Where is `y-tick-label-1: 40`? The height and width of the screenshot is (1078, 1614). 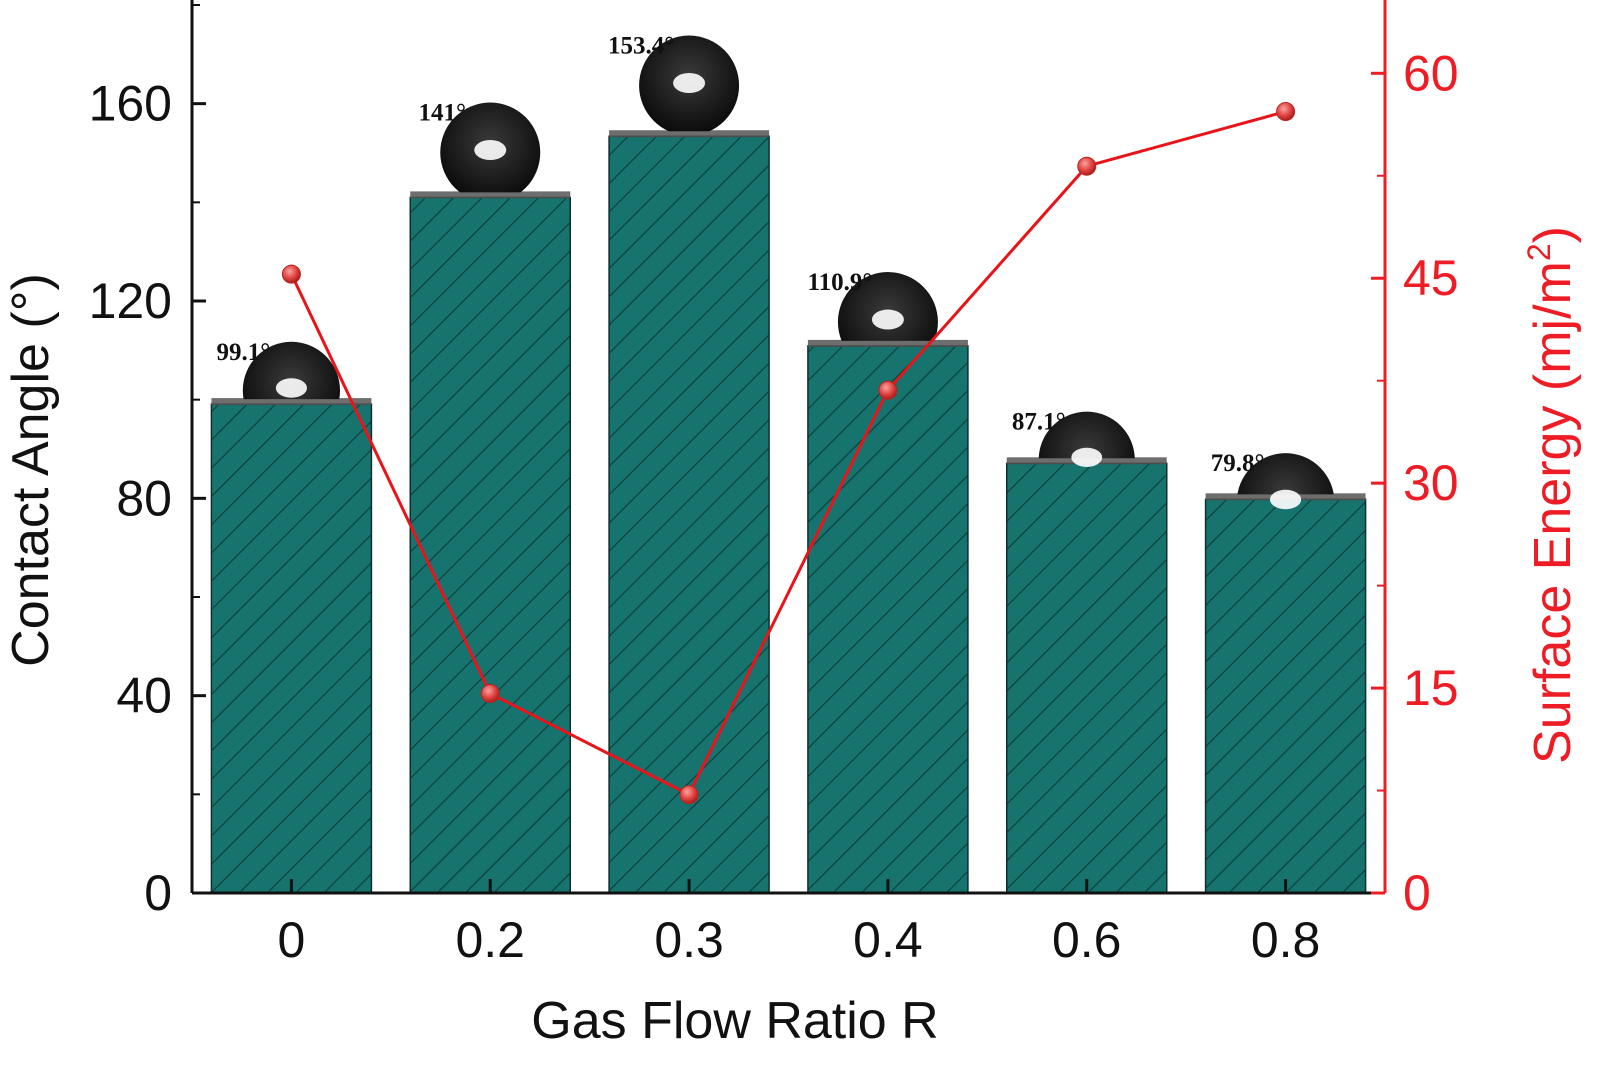 y-tick-label-1: 40 is located at coordinates (144, 696).